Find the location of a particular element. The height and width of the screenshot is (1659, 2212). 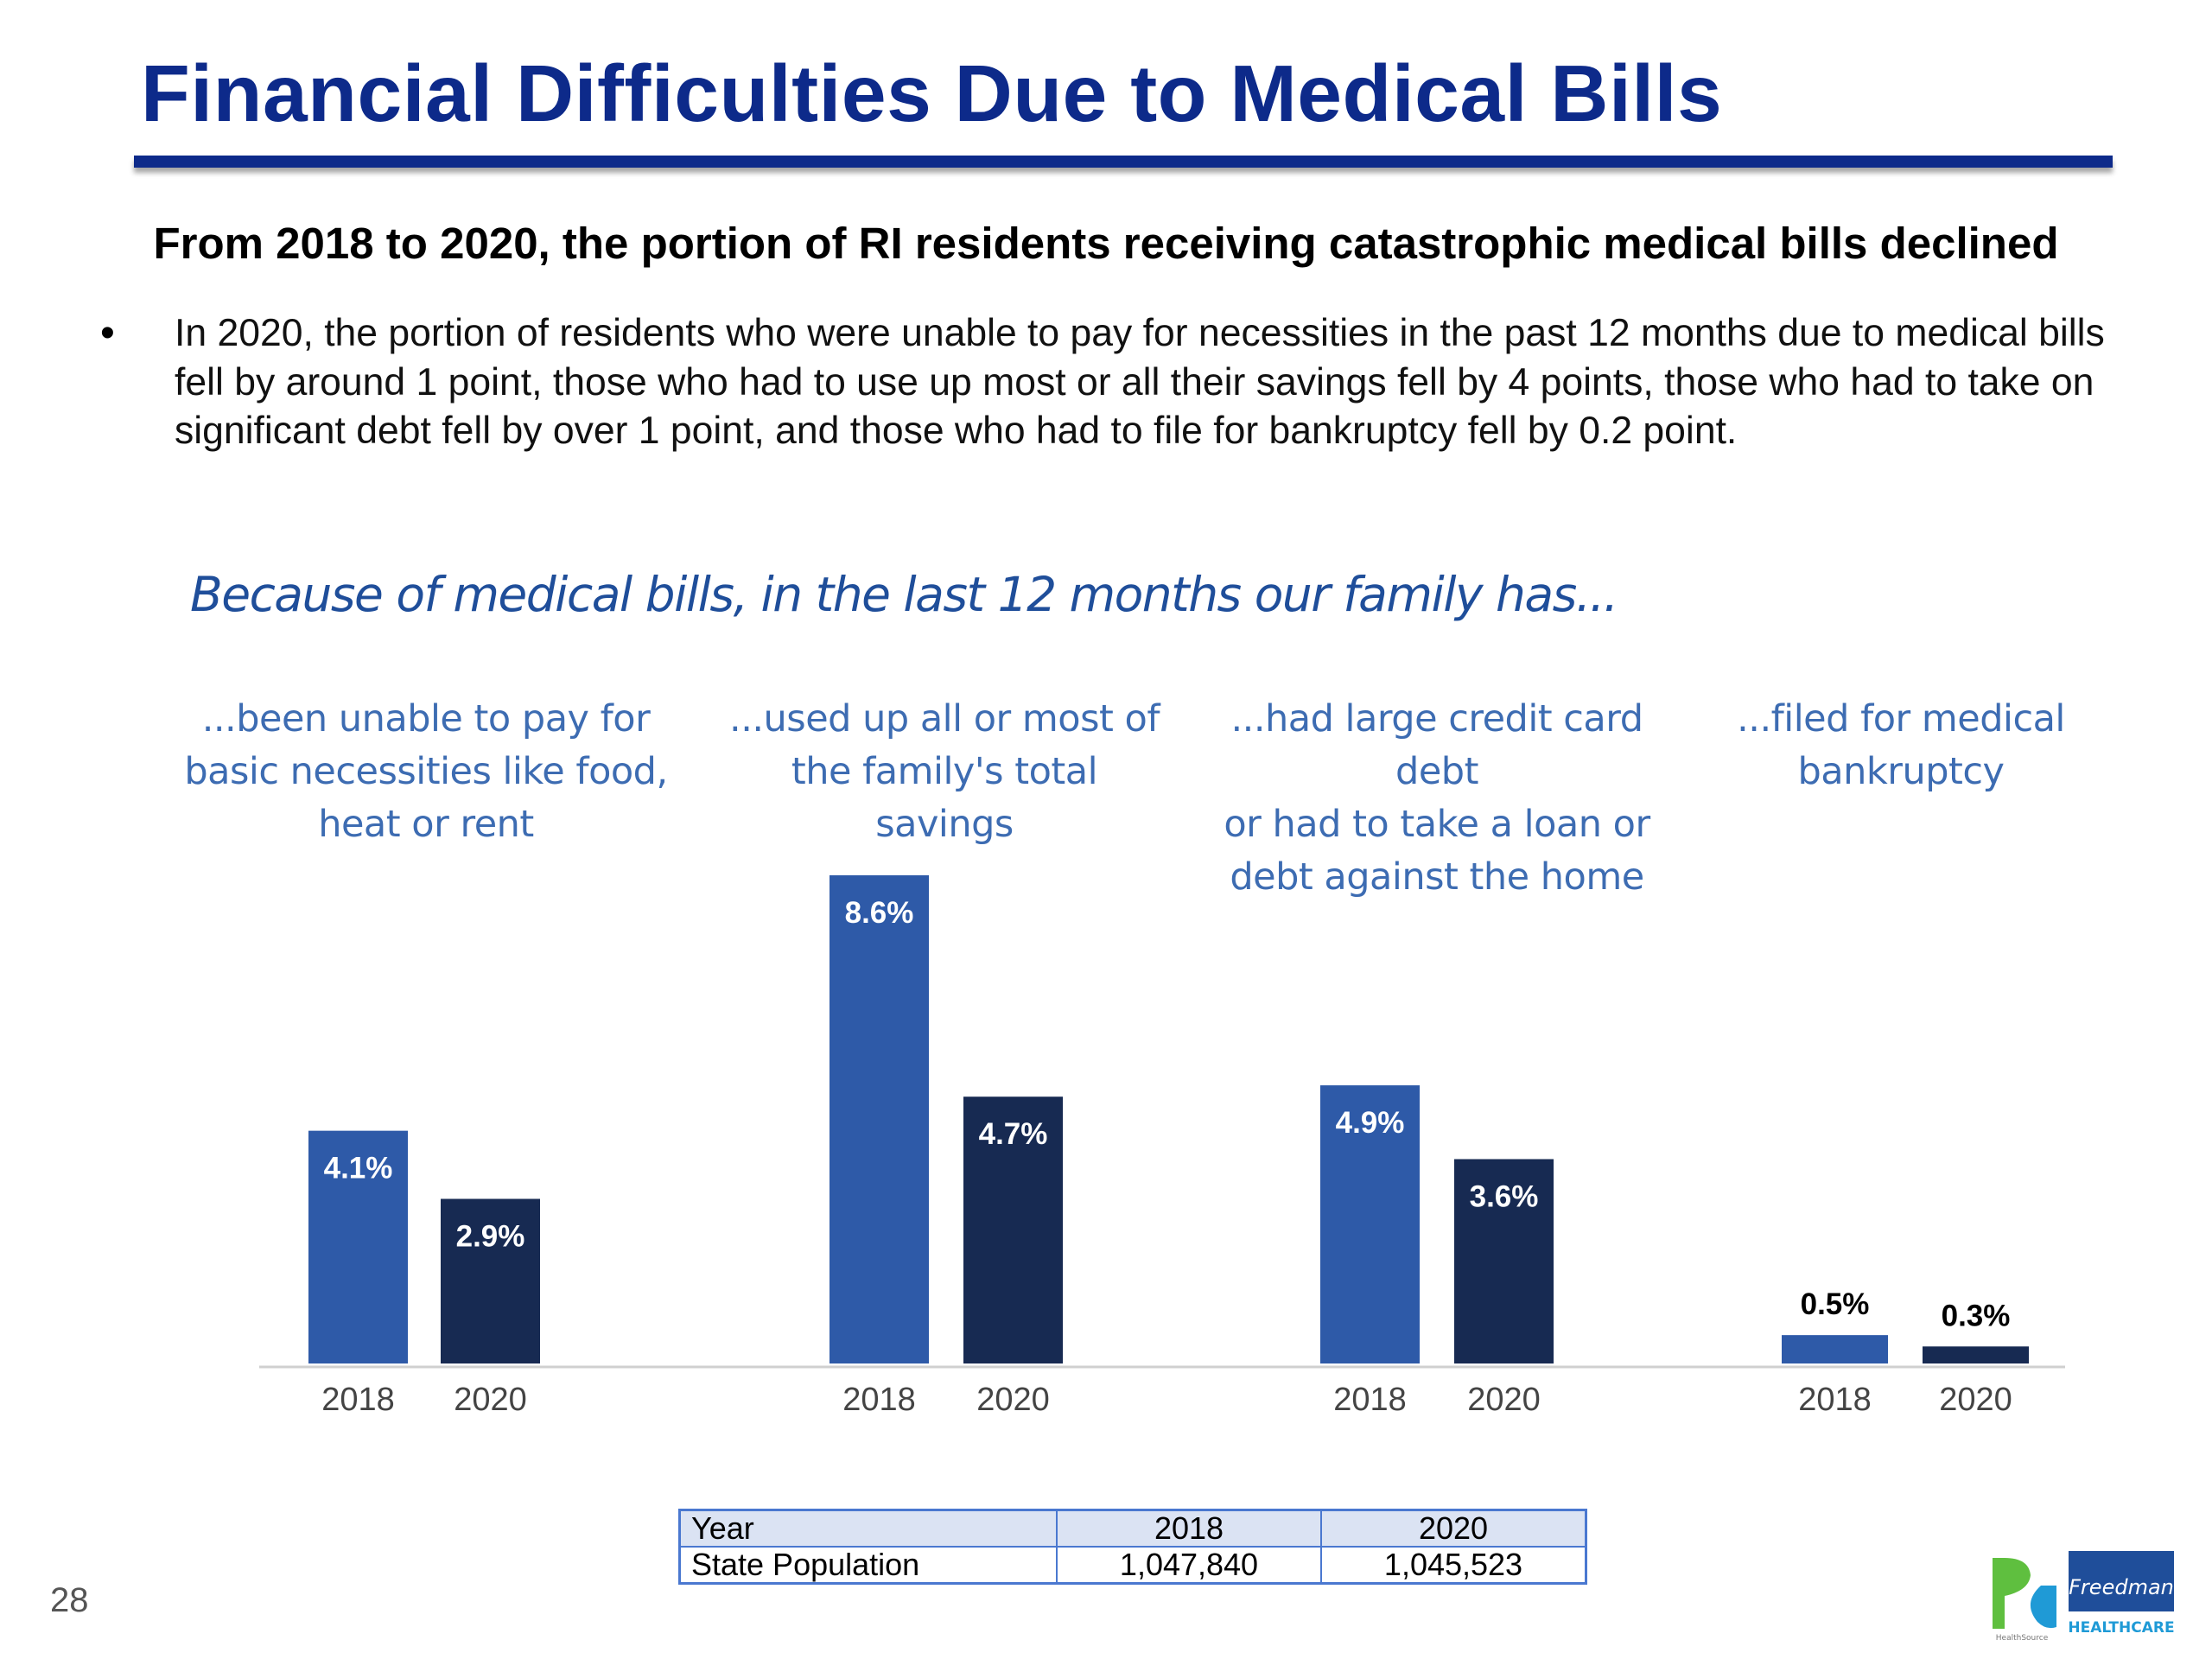

table-header-cell: 2020 is located at coordinates (1453, 1528).